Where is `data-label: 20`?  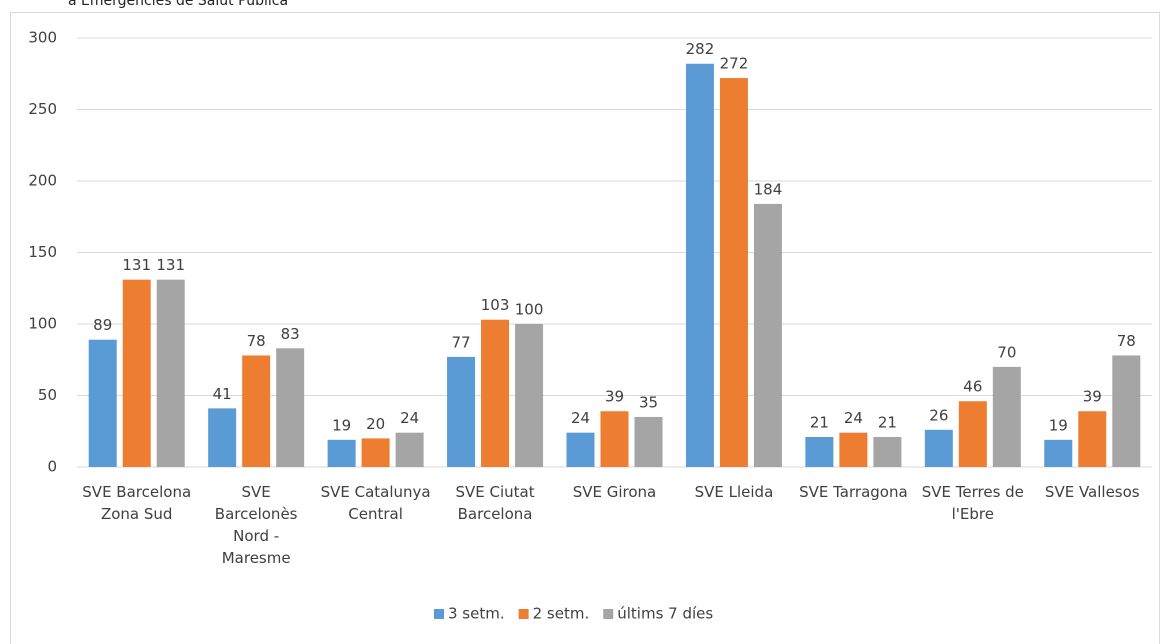
data-label: 20 is located at coordinates (375, 424).